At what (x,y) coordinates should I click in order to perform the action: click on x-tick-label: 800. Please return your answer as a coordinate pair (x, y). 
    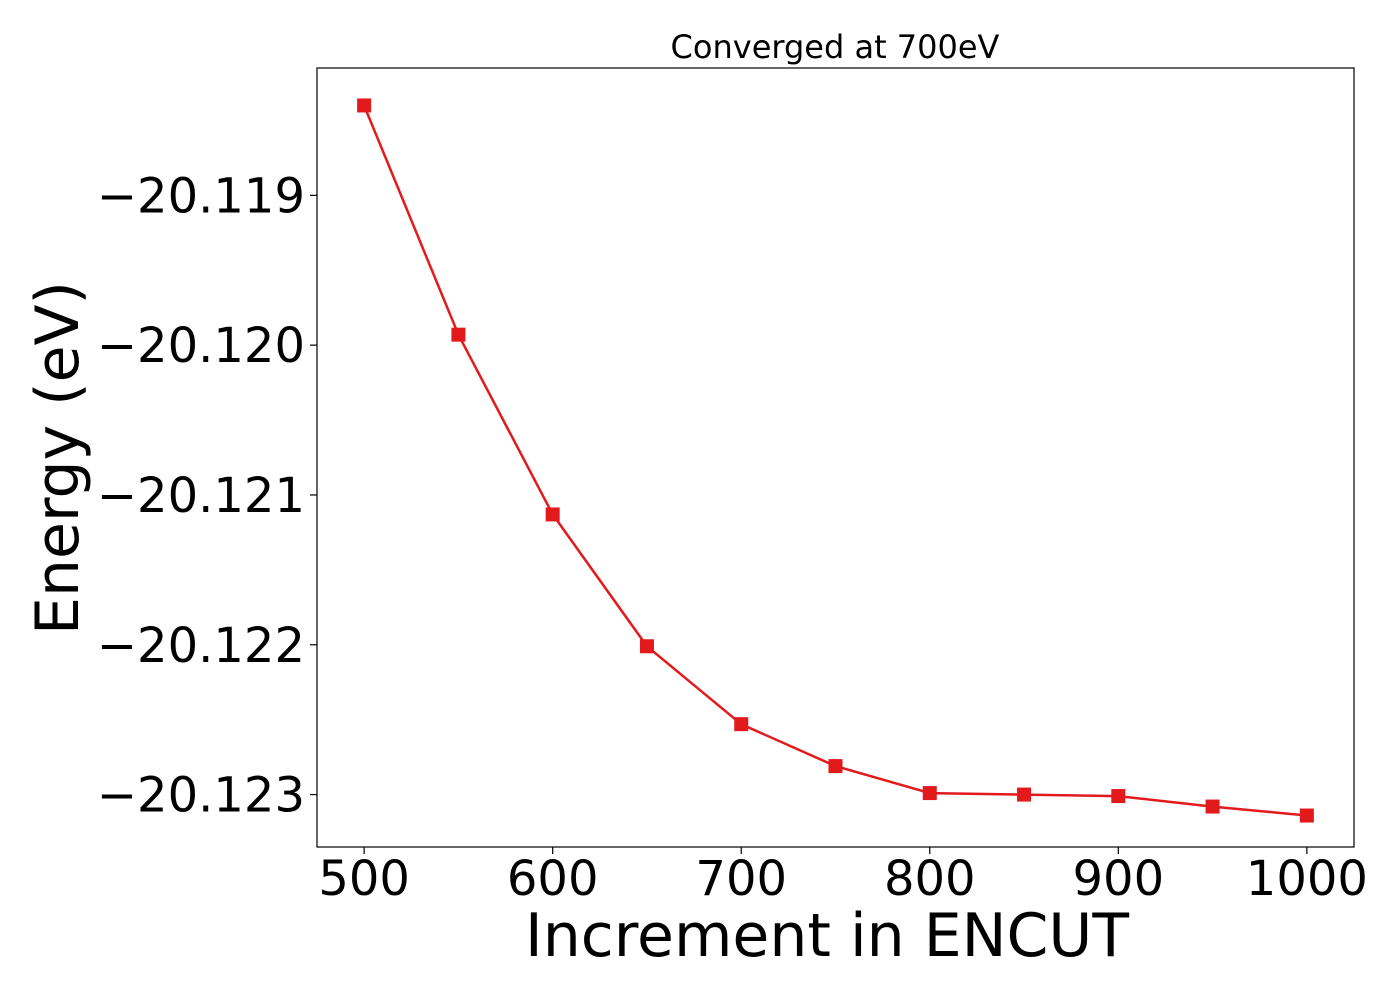
    Looking at the image, I should click on (930, 879).